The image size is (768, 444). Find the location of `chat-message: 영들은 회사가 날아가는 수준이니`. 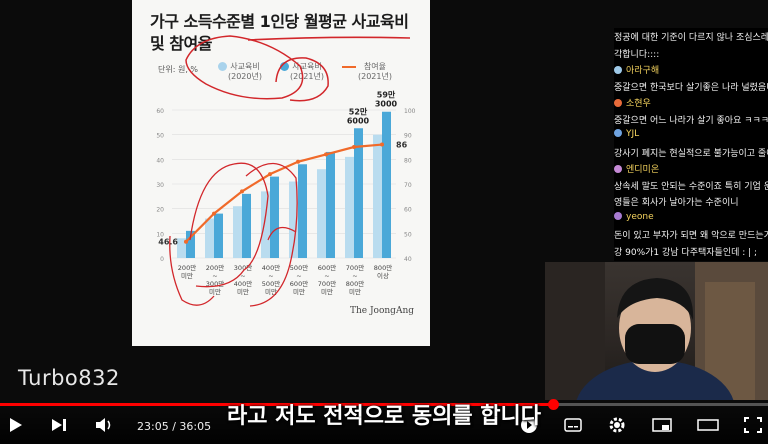

chat-message: 영들은 회사가 날아가는 수준이니 is located at coordinates (676, 203).